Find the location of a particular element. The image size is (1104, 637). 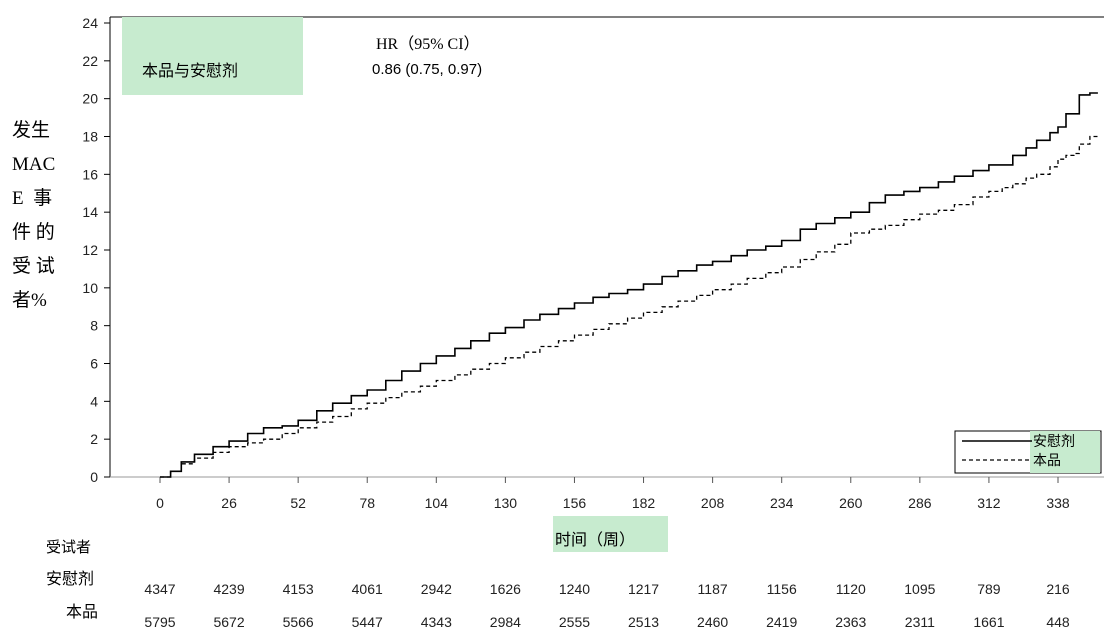

risk-count: 1626 is located at coordinates (505, 589).